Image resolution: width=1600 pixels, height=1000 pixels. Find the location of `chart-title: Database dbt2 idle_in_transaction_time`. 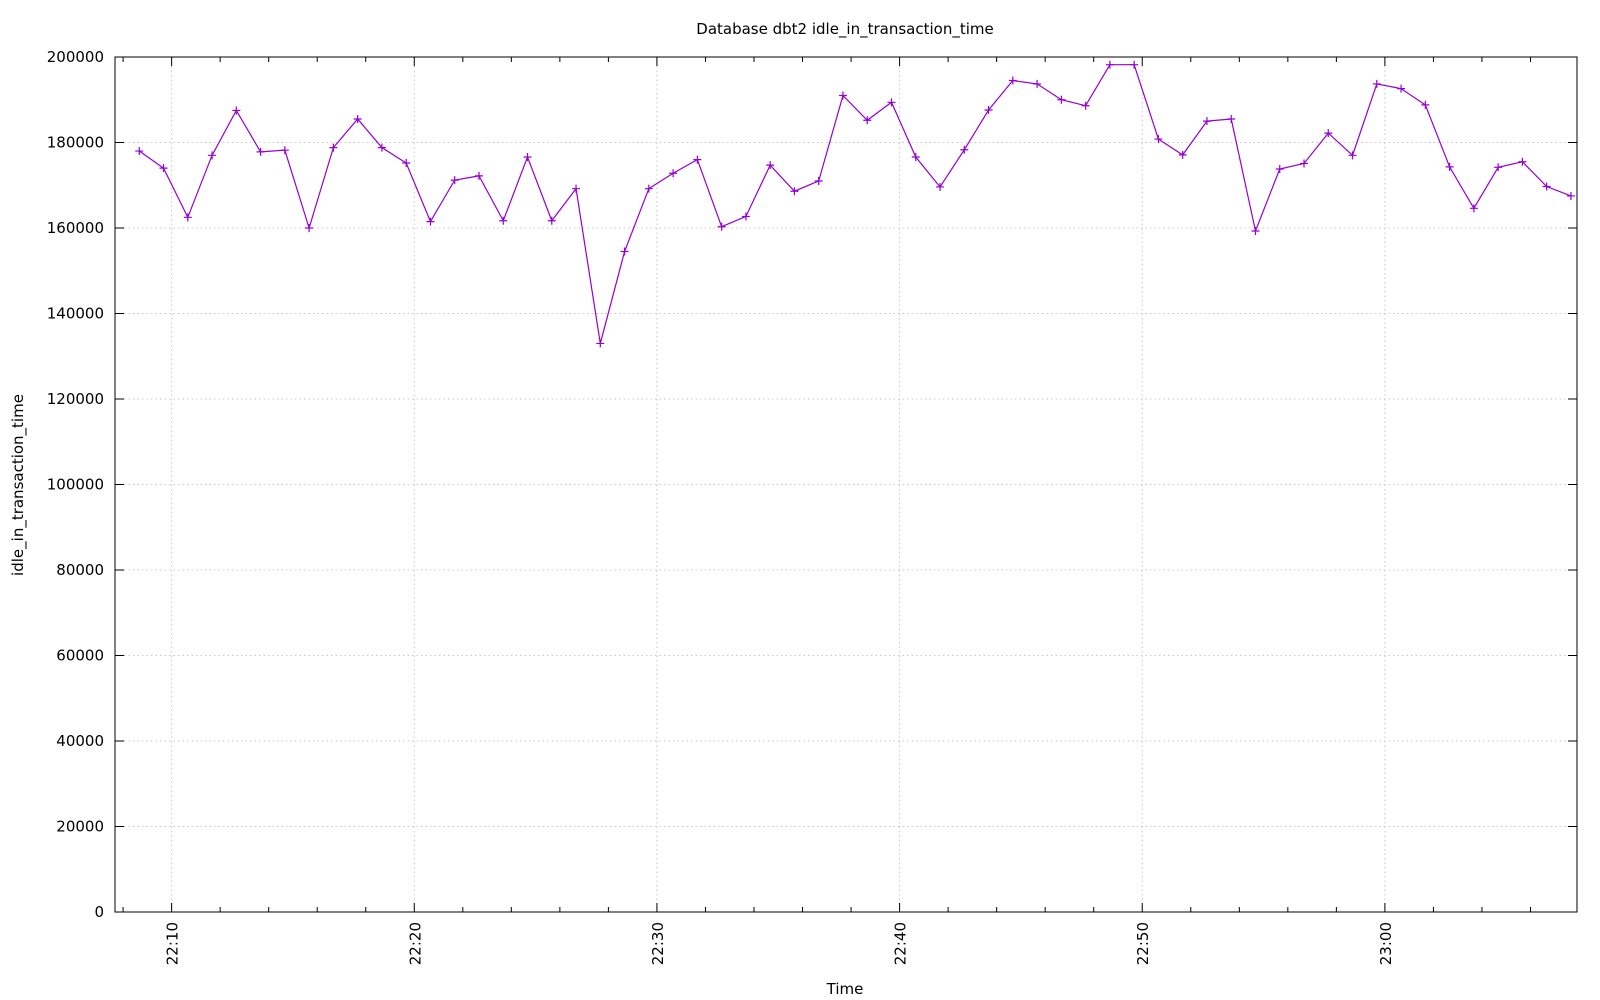

chart-title: Database dbt2 idle_in_transaction_time is located at coordinates (844, 29).